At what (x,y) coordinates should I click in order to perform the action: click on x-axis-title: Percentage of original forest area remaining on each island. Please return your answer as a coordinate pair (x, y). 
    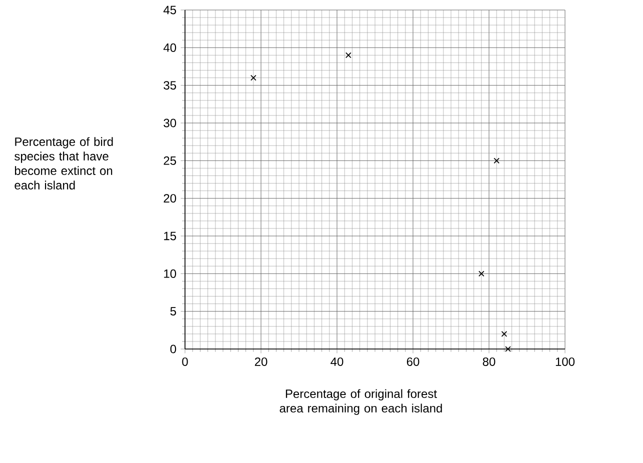
    Looking at the image, I should click on (361, 402).